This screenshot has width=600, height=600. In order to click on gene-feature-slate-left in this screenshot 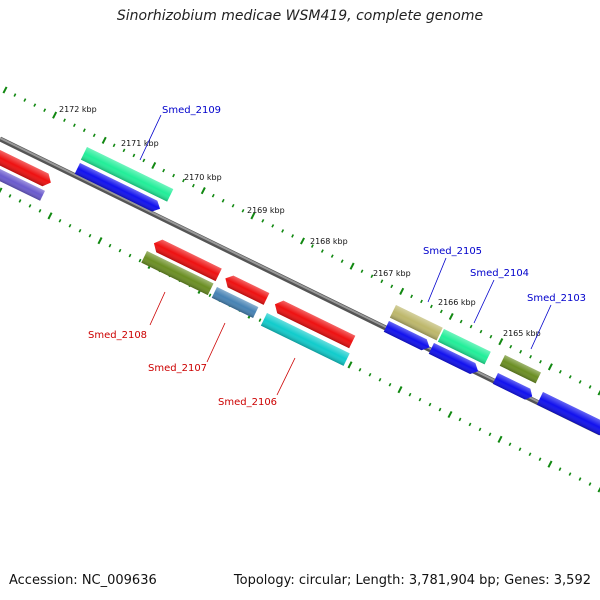, I will do `click(22, 180)`.